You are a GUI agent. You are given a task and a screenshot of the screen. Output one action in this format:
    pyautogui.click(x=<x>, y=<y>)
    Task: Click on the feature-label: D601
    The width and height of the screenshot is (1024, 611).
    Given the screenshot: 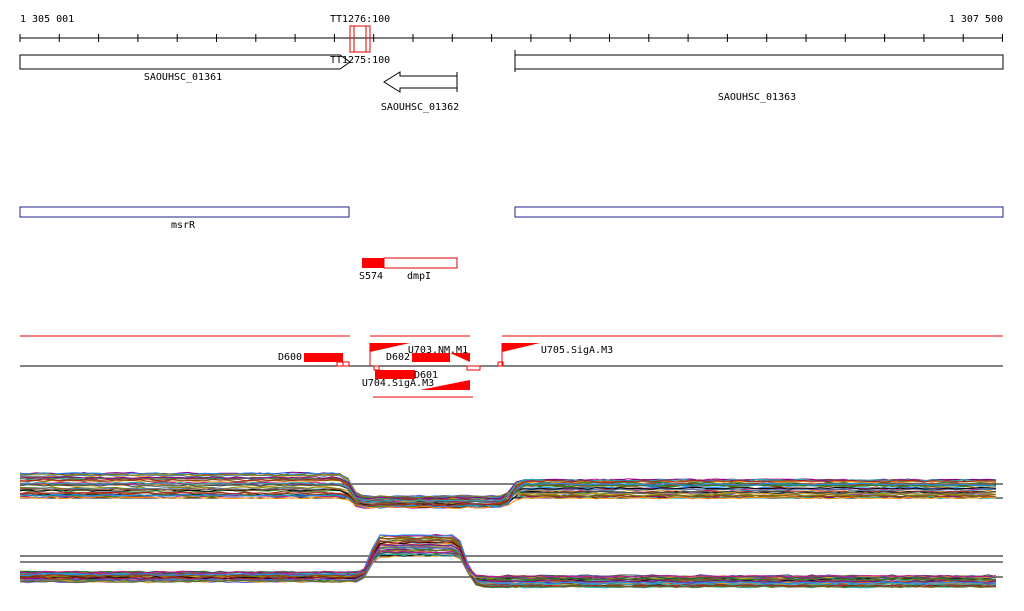 What is the action you would take?
    pyautogui.click(x=426, y=375)
    